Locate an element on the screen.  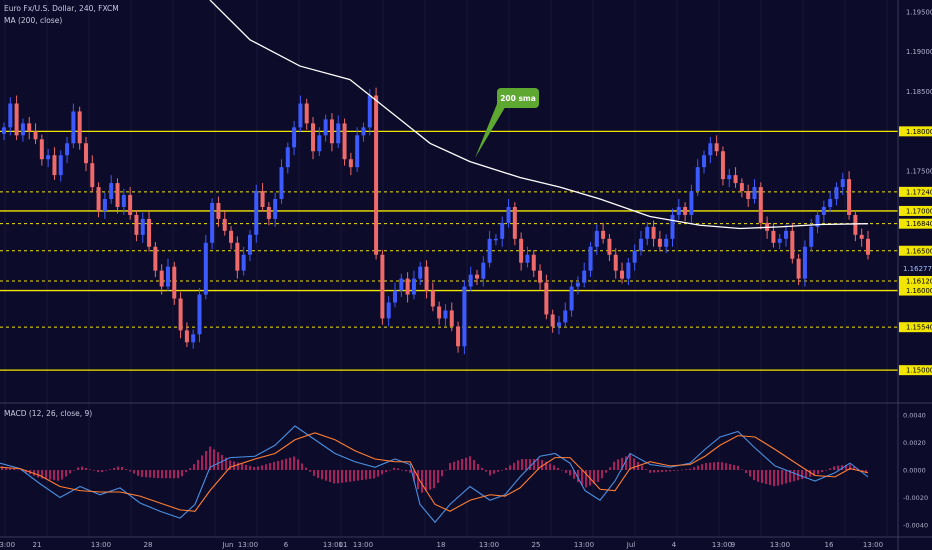
symbol-legend: Euro Fx/U.S. Dollar, 240, FXCM is located at coordinates (61, 8).